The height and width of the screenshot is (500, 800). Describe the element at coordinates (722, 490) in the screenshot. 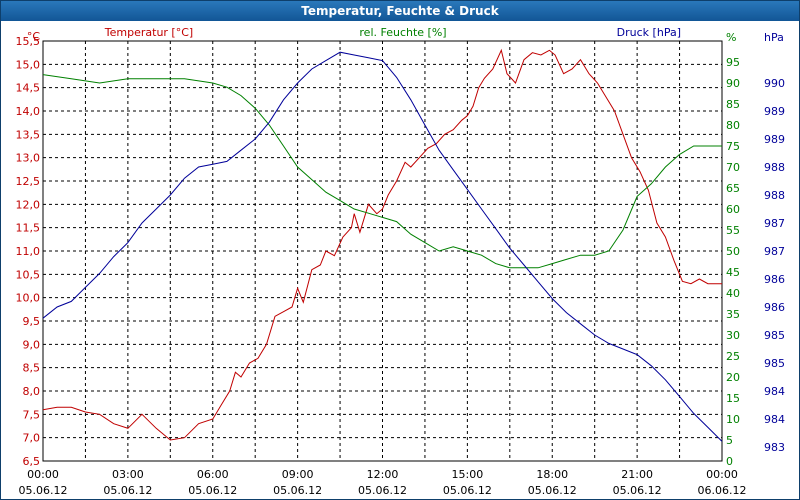

I see `x-tick-date-label: 06.06.12` at that location.